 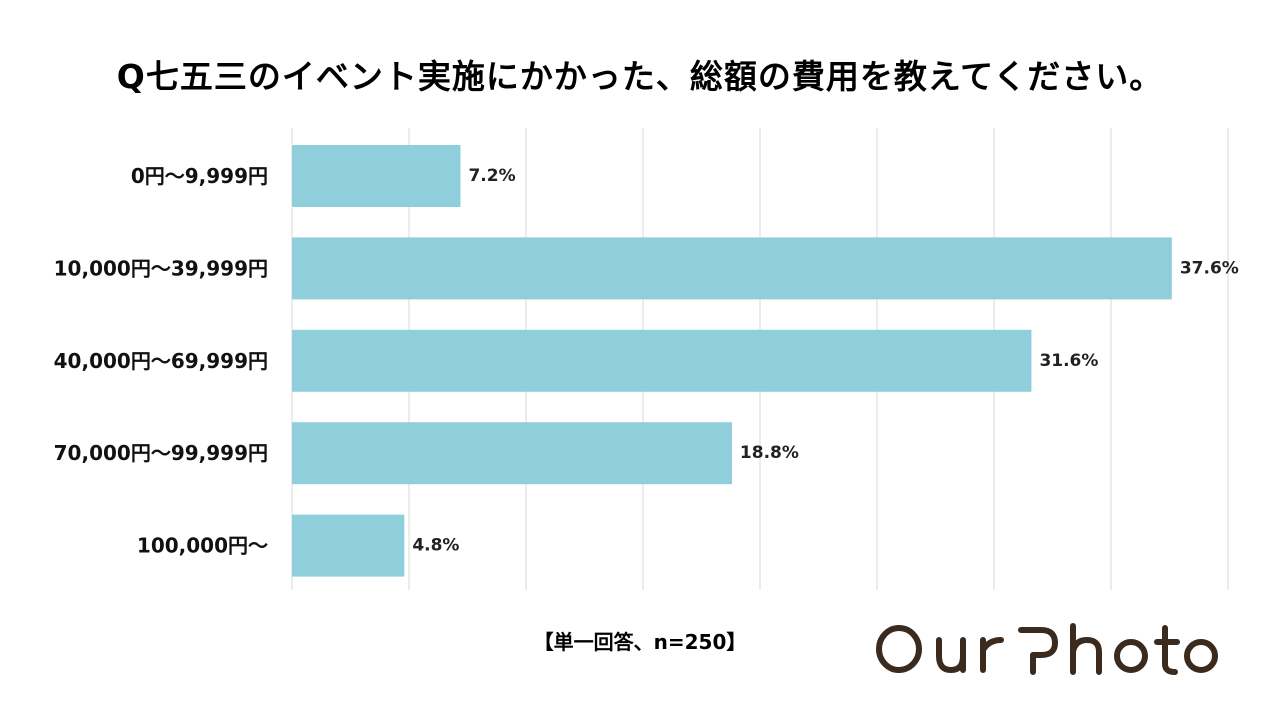 I want to click on chart-title: Q七五三のイベント実施にかかった、総額の費用を教えてください。, so click(x=640, y=76).